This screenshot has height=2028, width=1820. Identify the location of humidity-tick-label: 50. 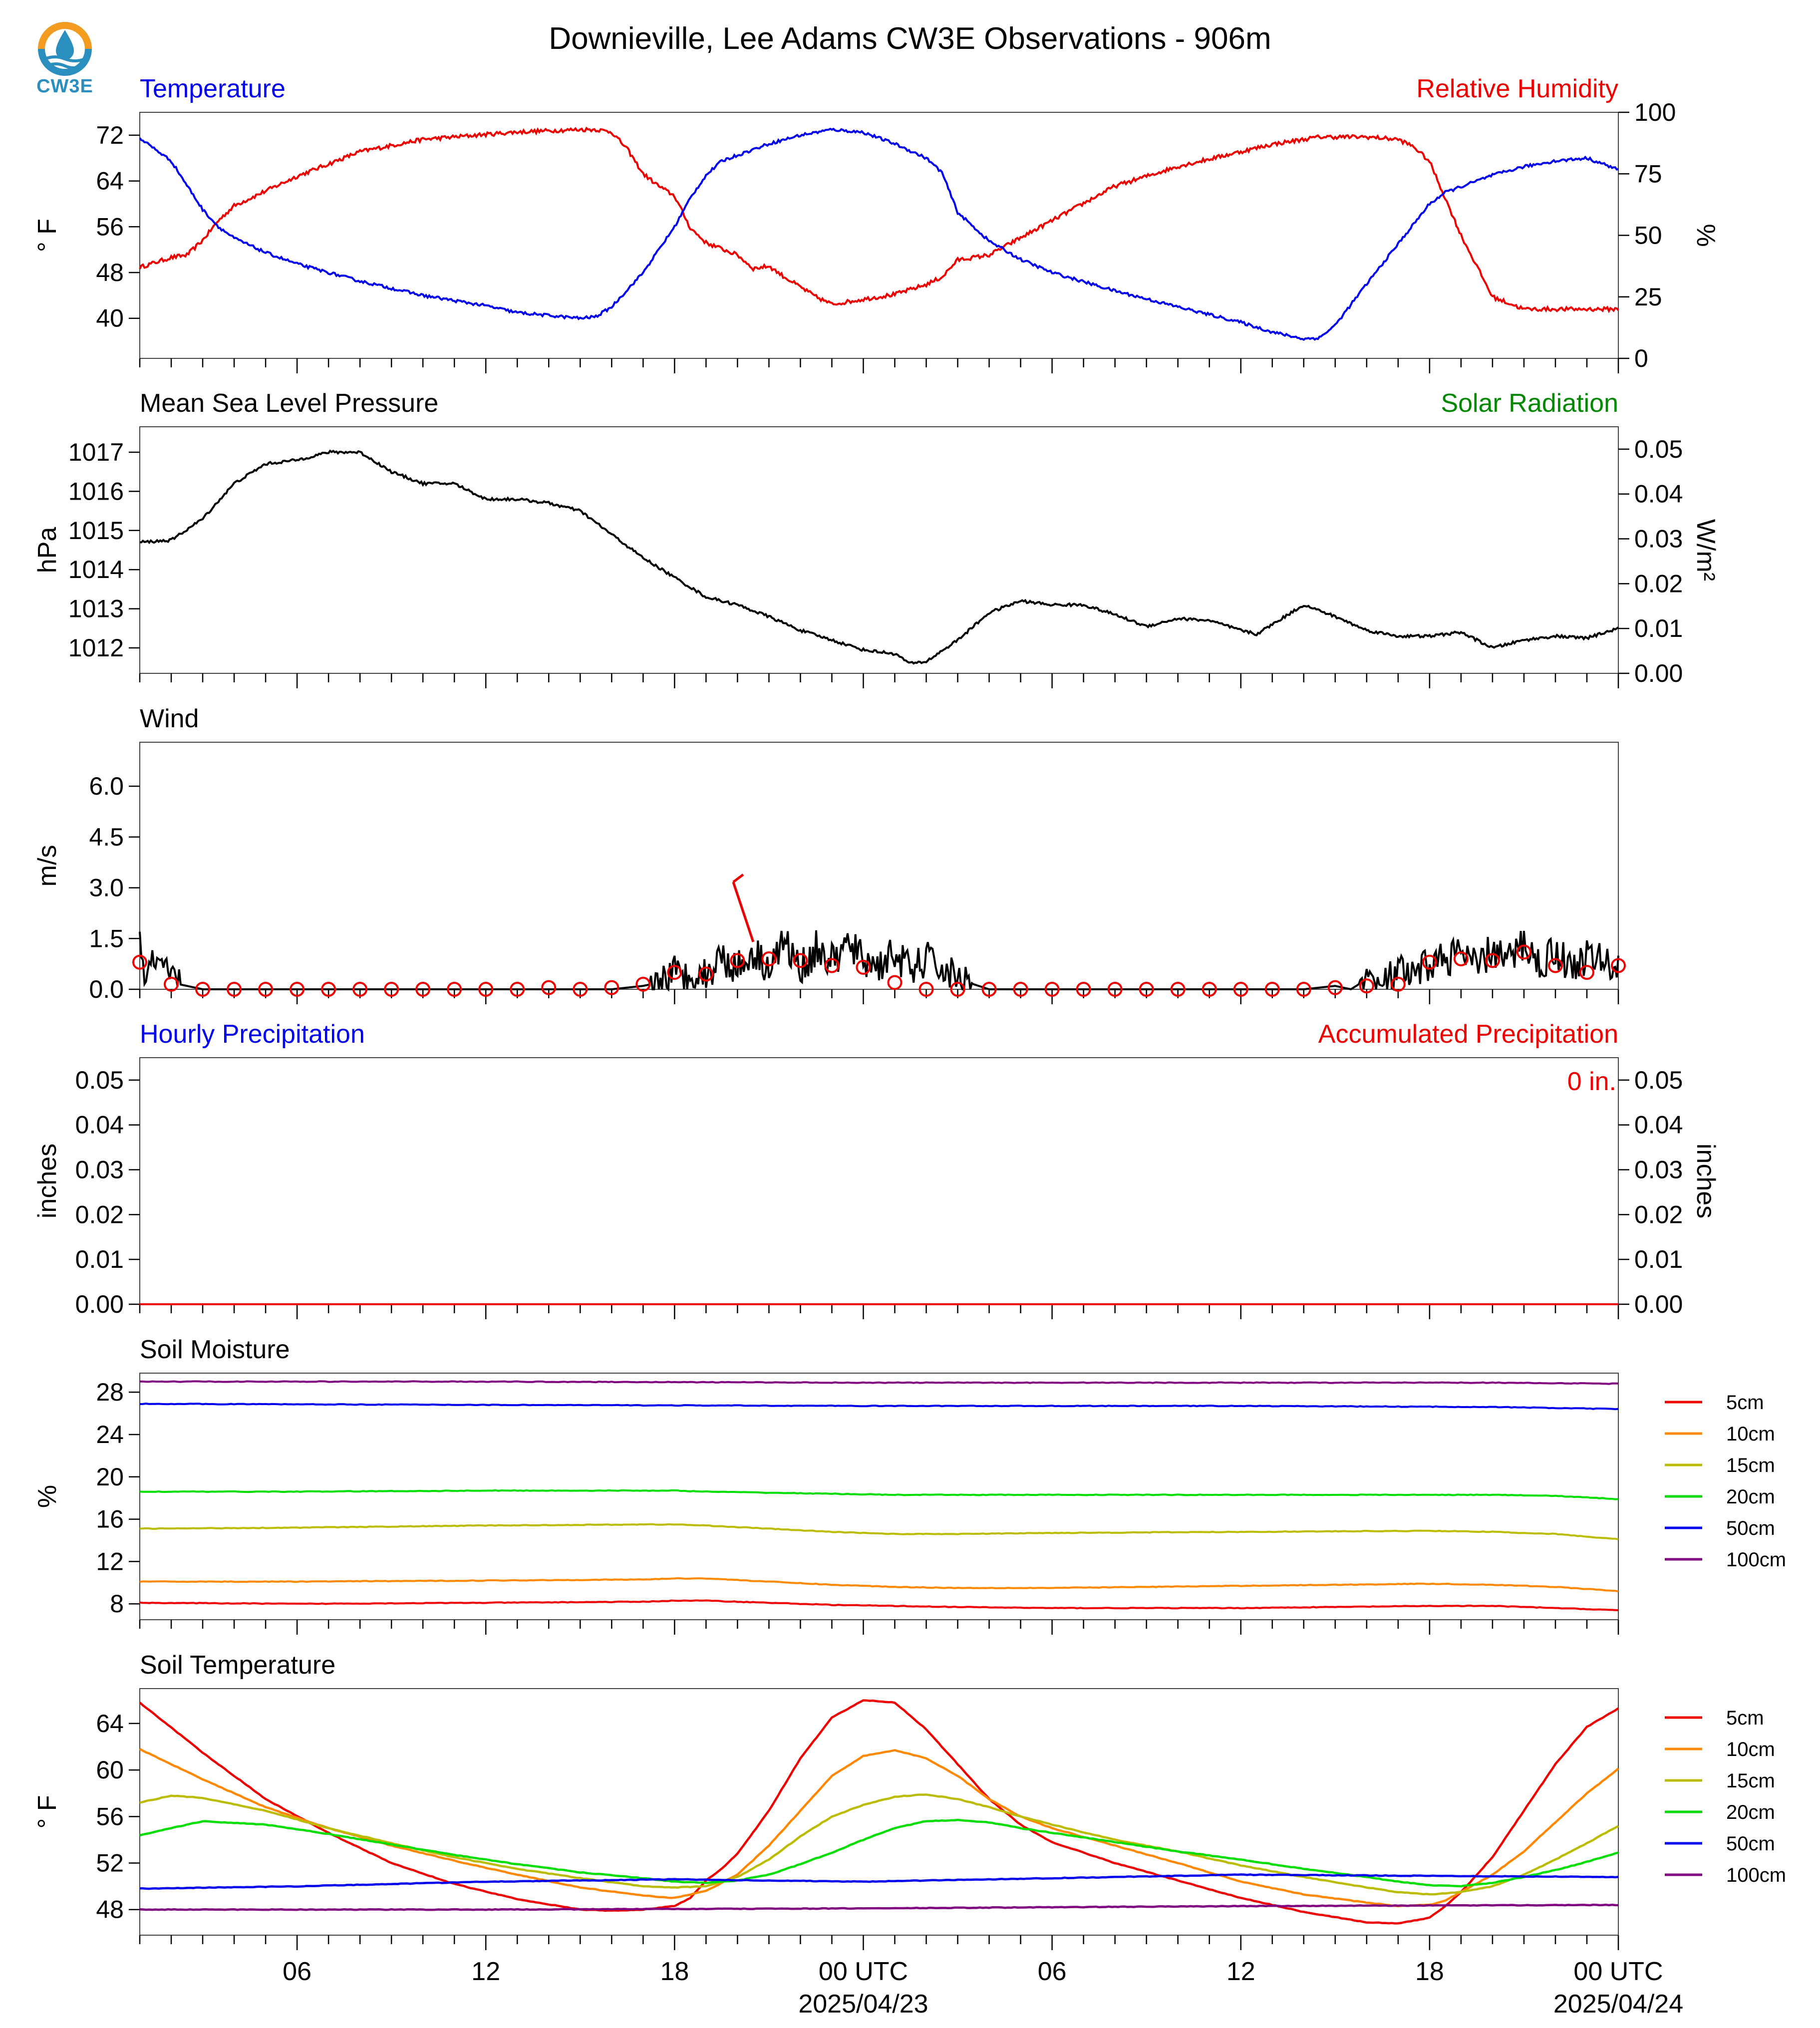
(1648, 236).